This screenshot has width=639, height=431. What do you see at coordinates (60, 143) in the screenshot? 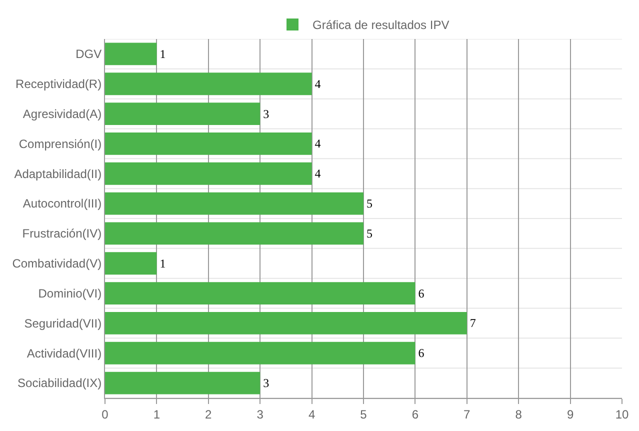
I see `y-tick-label: Comprensión(I)` at bounding box center [60, 143].